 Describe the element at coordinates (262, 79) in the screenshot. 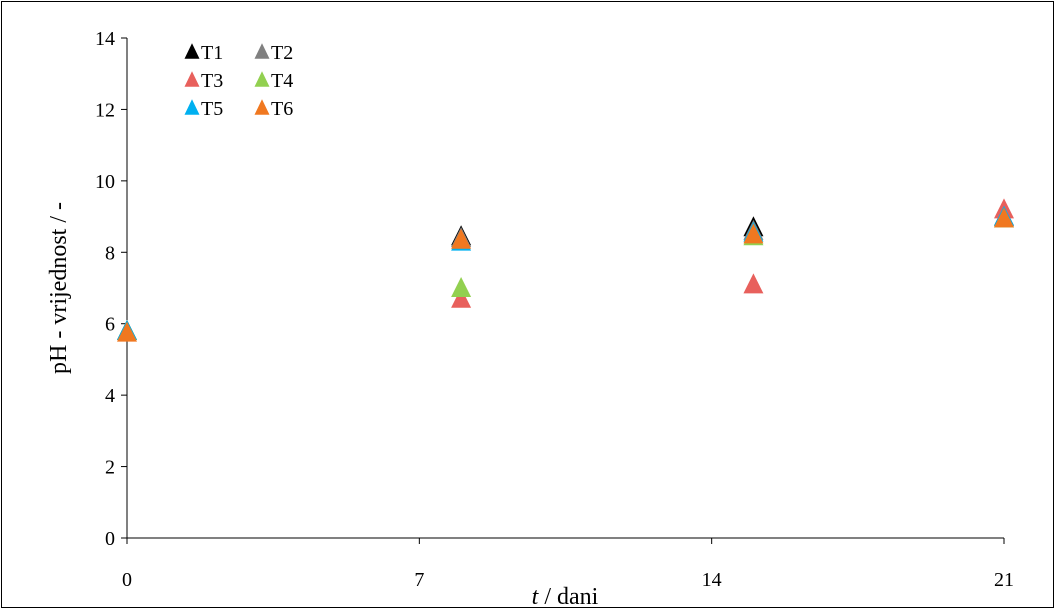

I see `legend-marker-t4` at that location.